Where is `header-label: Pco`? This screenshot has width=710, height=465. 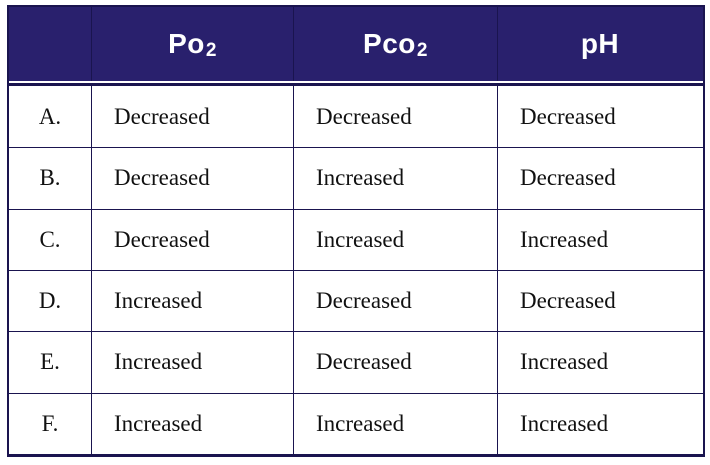 header-label: Pco is located at coordinates (389, 43).